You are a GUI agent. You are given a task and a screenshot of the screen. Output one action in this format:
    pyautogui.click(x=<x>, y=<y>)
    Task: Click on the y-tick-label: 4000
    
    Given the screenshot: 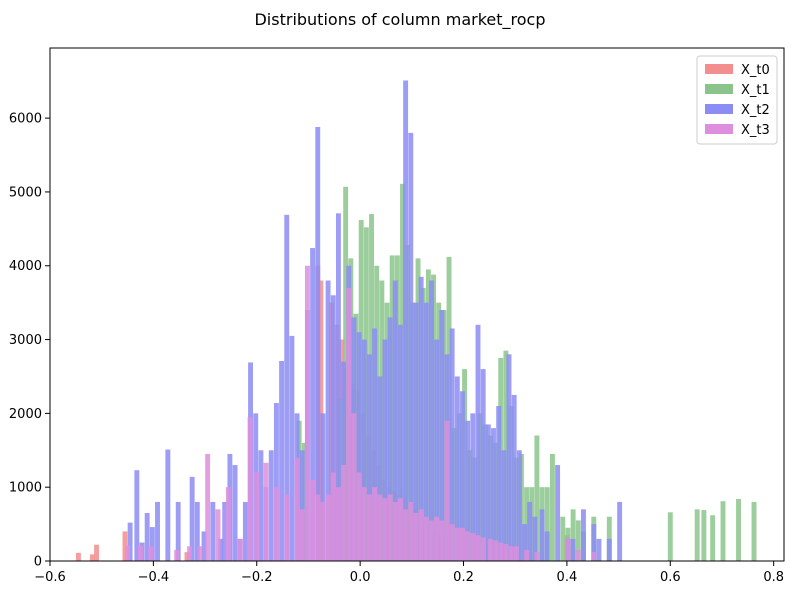 What is the action you would take?
    pyautogui.click(x=25, y=266)
    